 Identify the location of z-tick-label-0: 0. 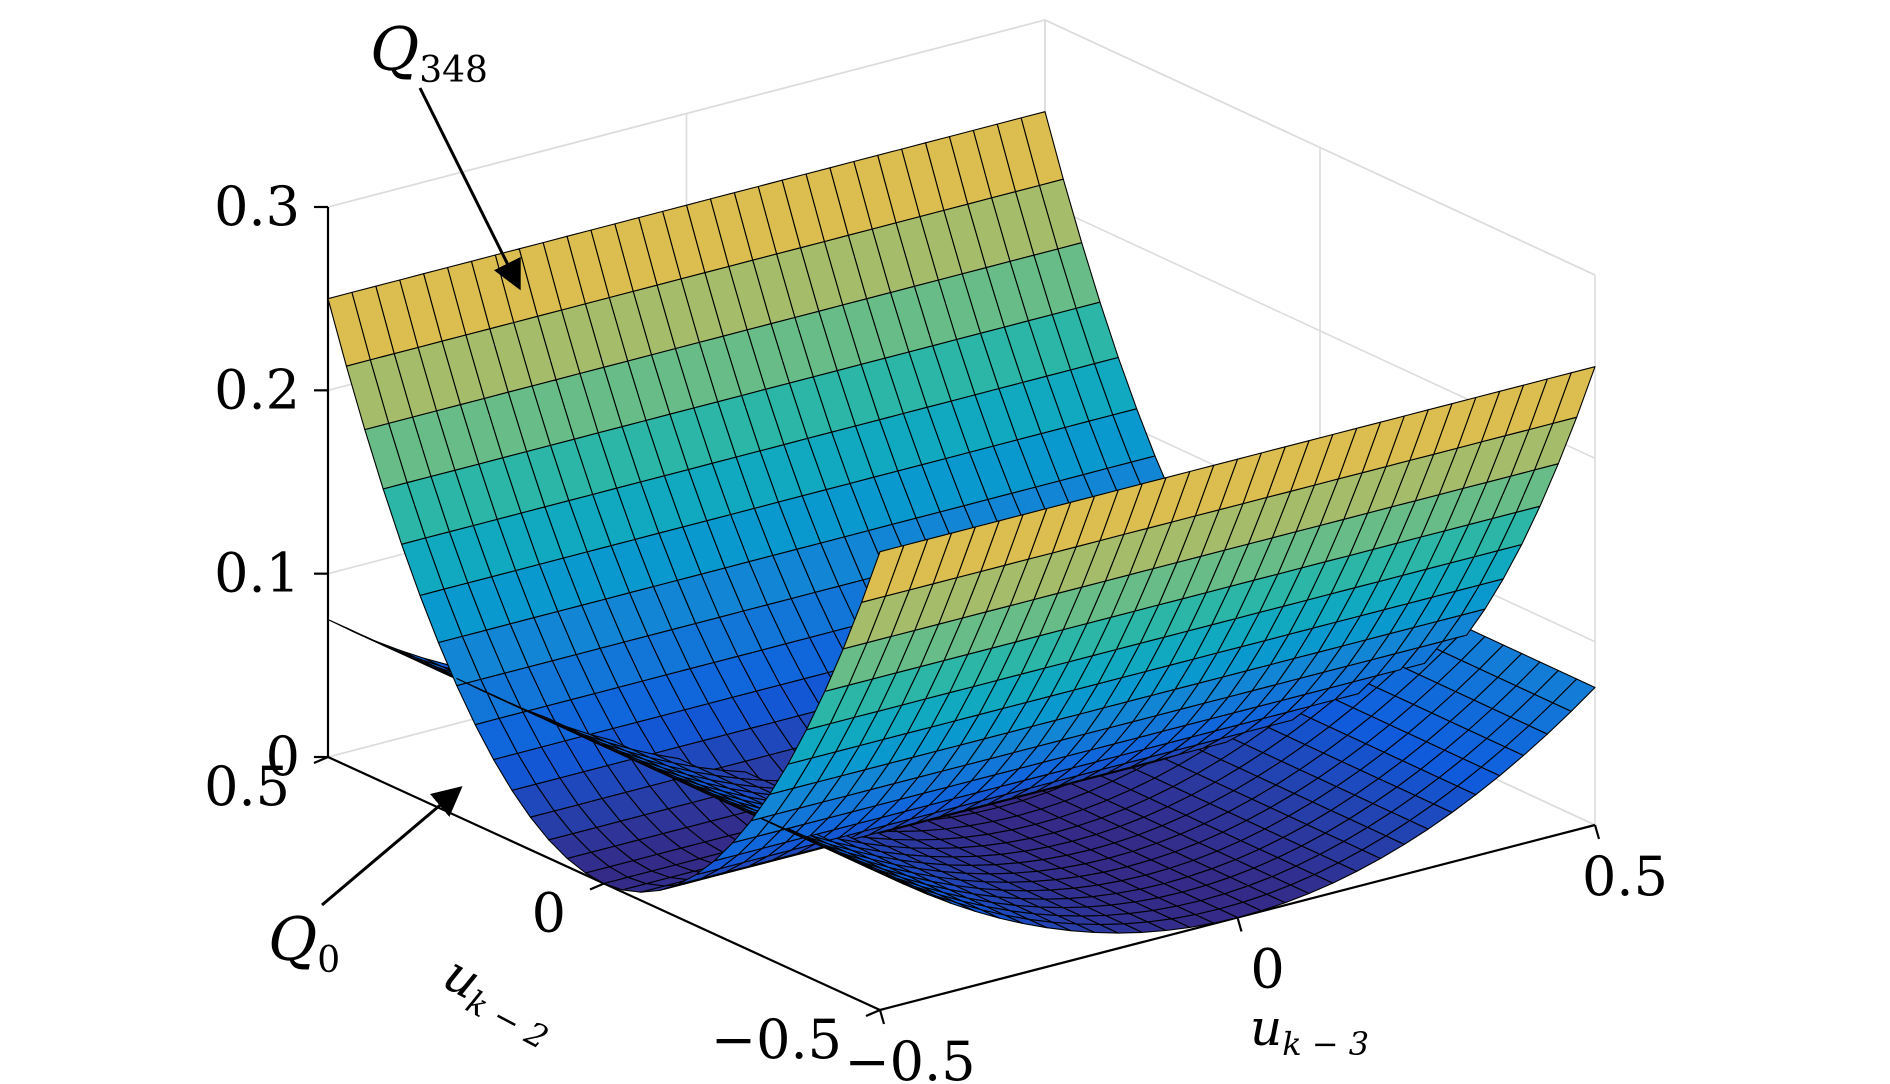
(283, 756).